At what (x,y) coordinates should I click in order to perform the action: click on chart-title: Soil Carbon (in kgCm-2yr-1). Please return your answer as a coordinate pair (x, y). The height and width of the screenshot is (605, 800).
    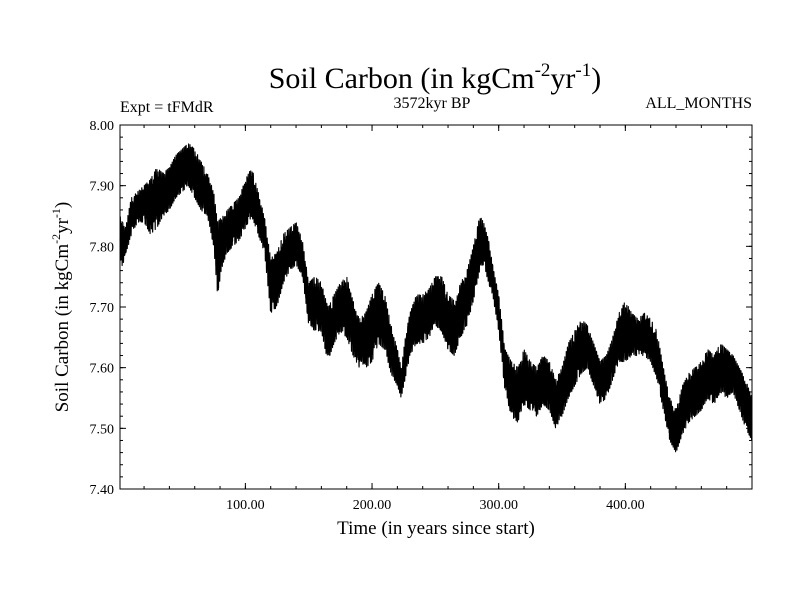
    Looking at the image, I should click on (435, 77).